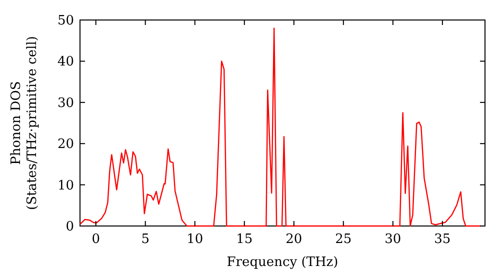  Describe the element at coordinates (65, 62) in the screenshot. I see `y-tick-label: 40` at that location.